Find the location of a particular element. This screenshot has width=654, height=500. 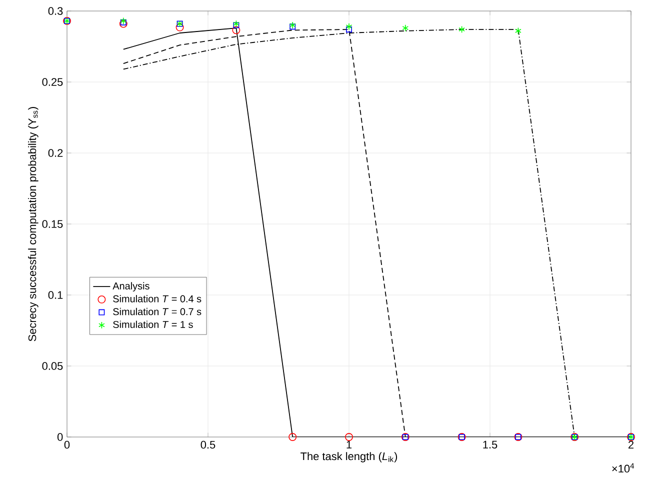

y-tick-label: 0.2 is located at coordinates (55, 153).